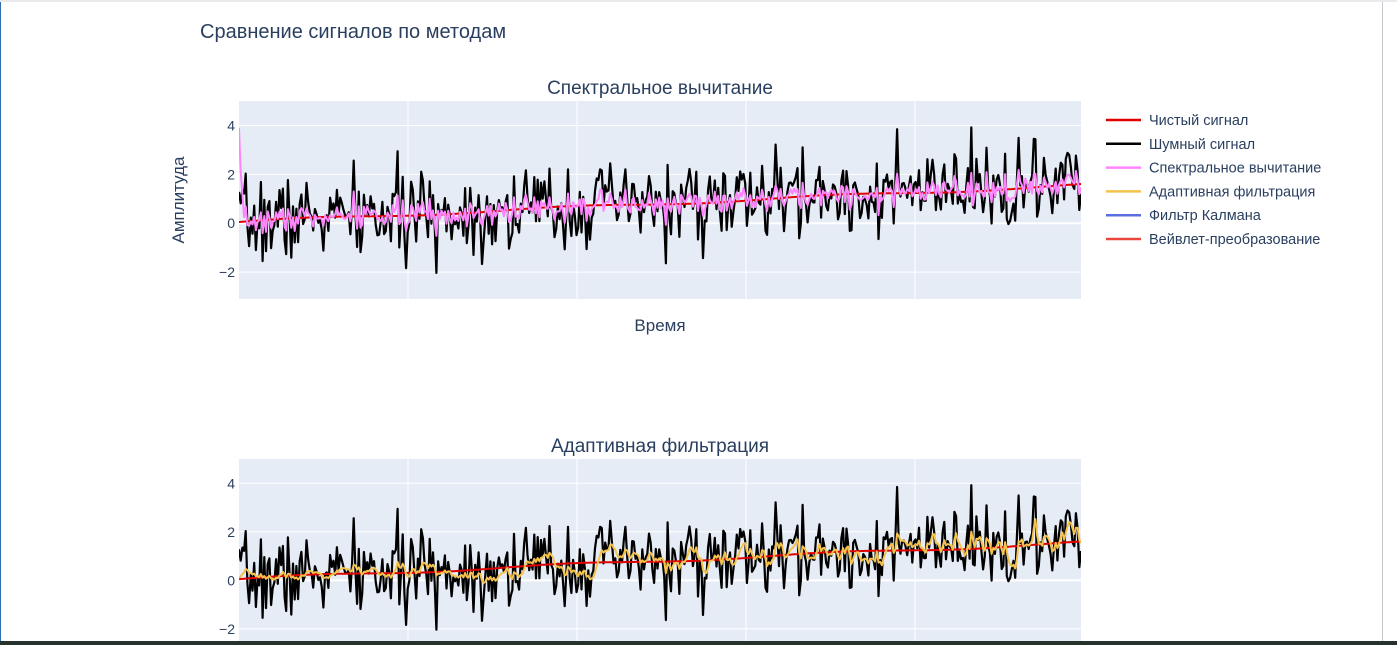 The height and width of the screenshot is (645, 1397). I want to click on legend-label: Адаптивная фильтрация, so click(1232, 192).